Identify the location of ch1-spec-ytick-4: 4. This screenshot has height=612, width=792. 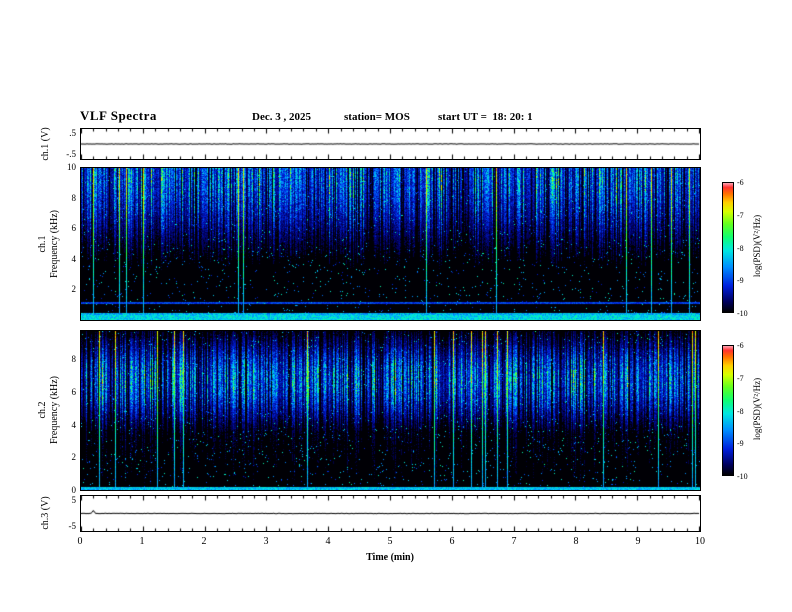
(74, 258).